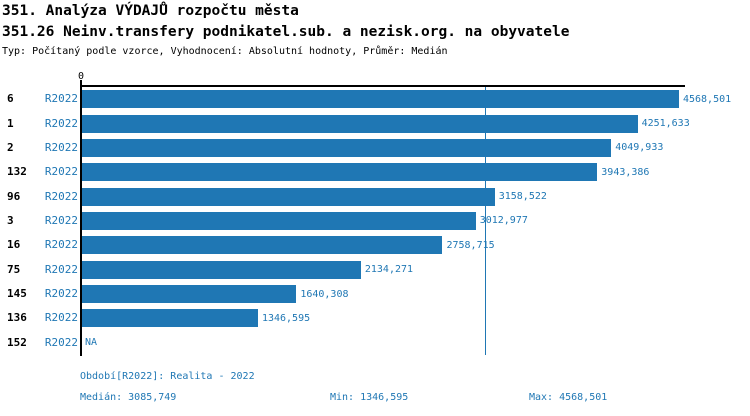 The image size is (750, 416). I want to click on bar-track: 1346,595, so click(416, 318).